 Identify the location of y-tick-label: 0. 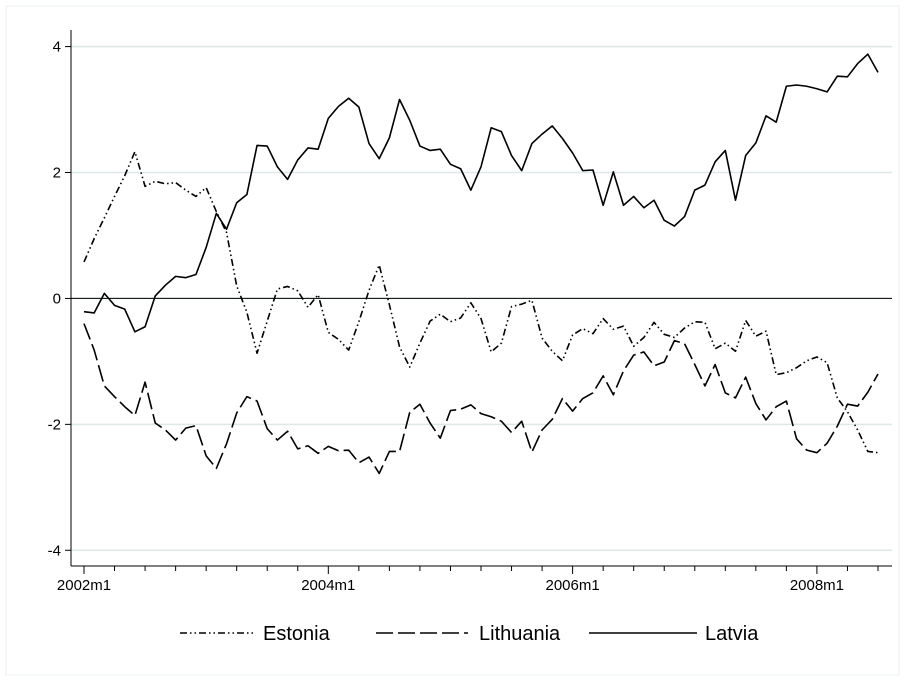
(57, 298).